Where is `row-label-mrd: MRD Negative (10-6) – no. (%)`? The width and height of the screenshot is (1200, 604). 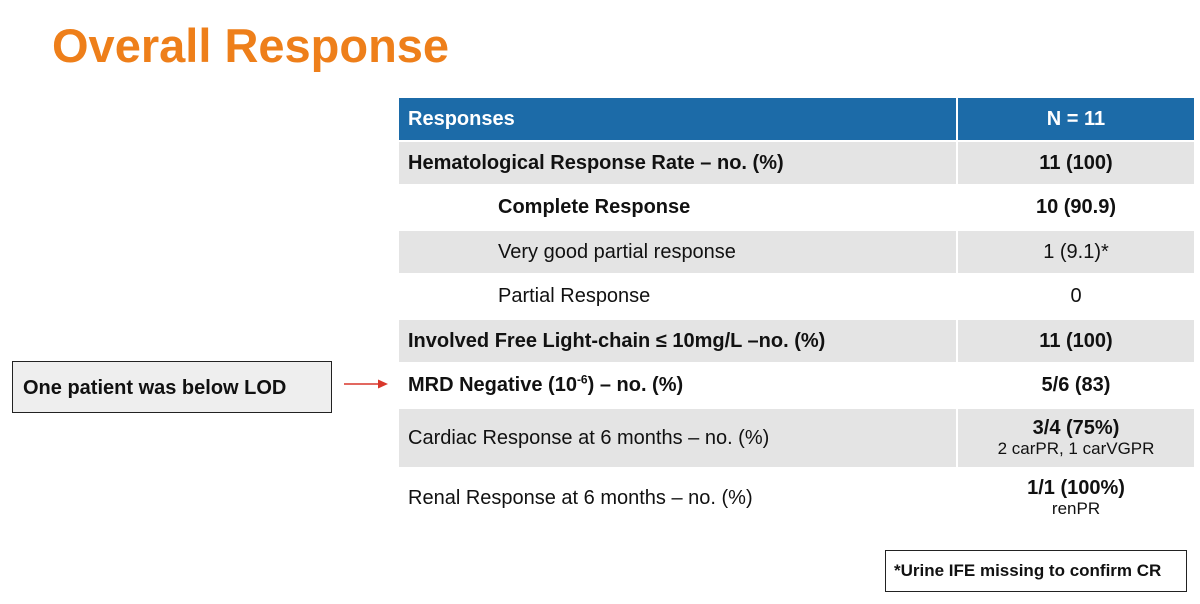
row-label-mrd: MRD Negative (10-6) – no. (%) is located at coordinates (677, 385).